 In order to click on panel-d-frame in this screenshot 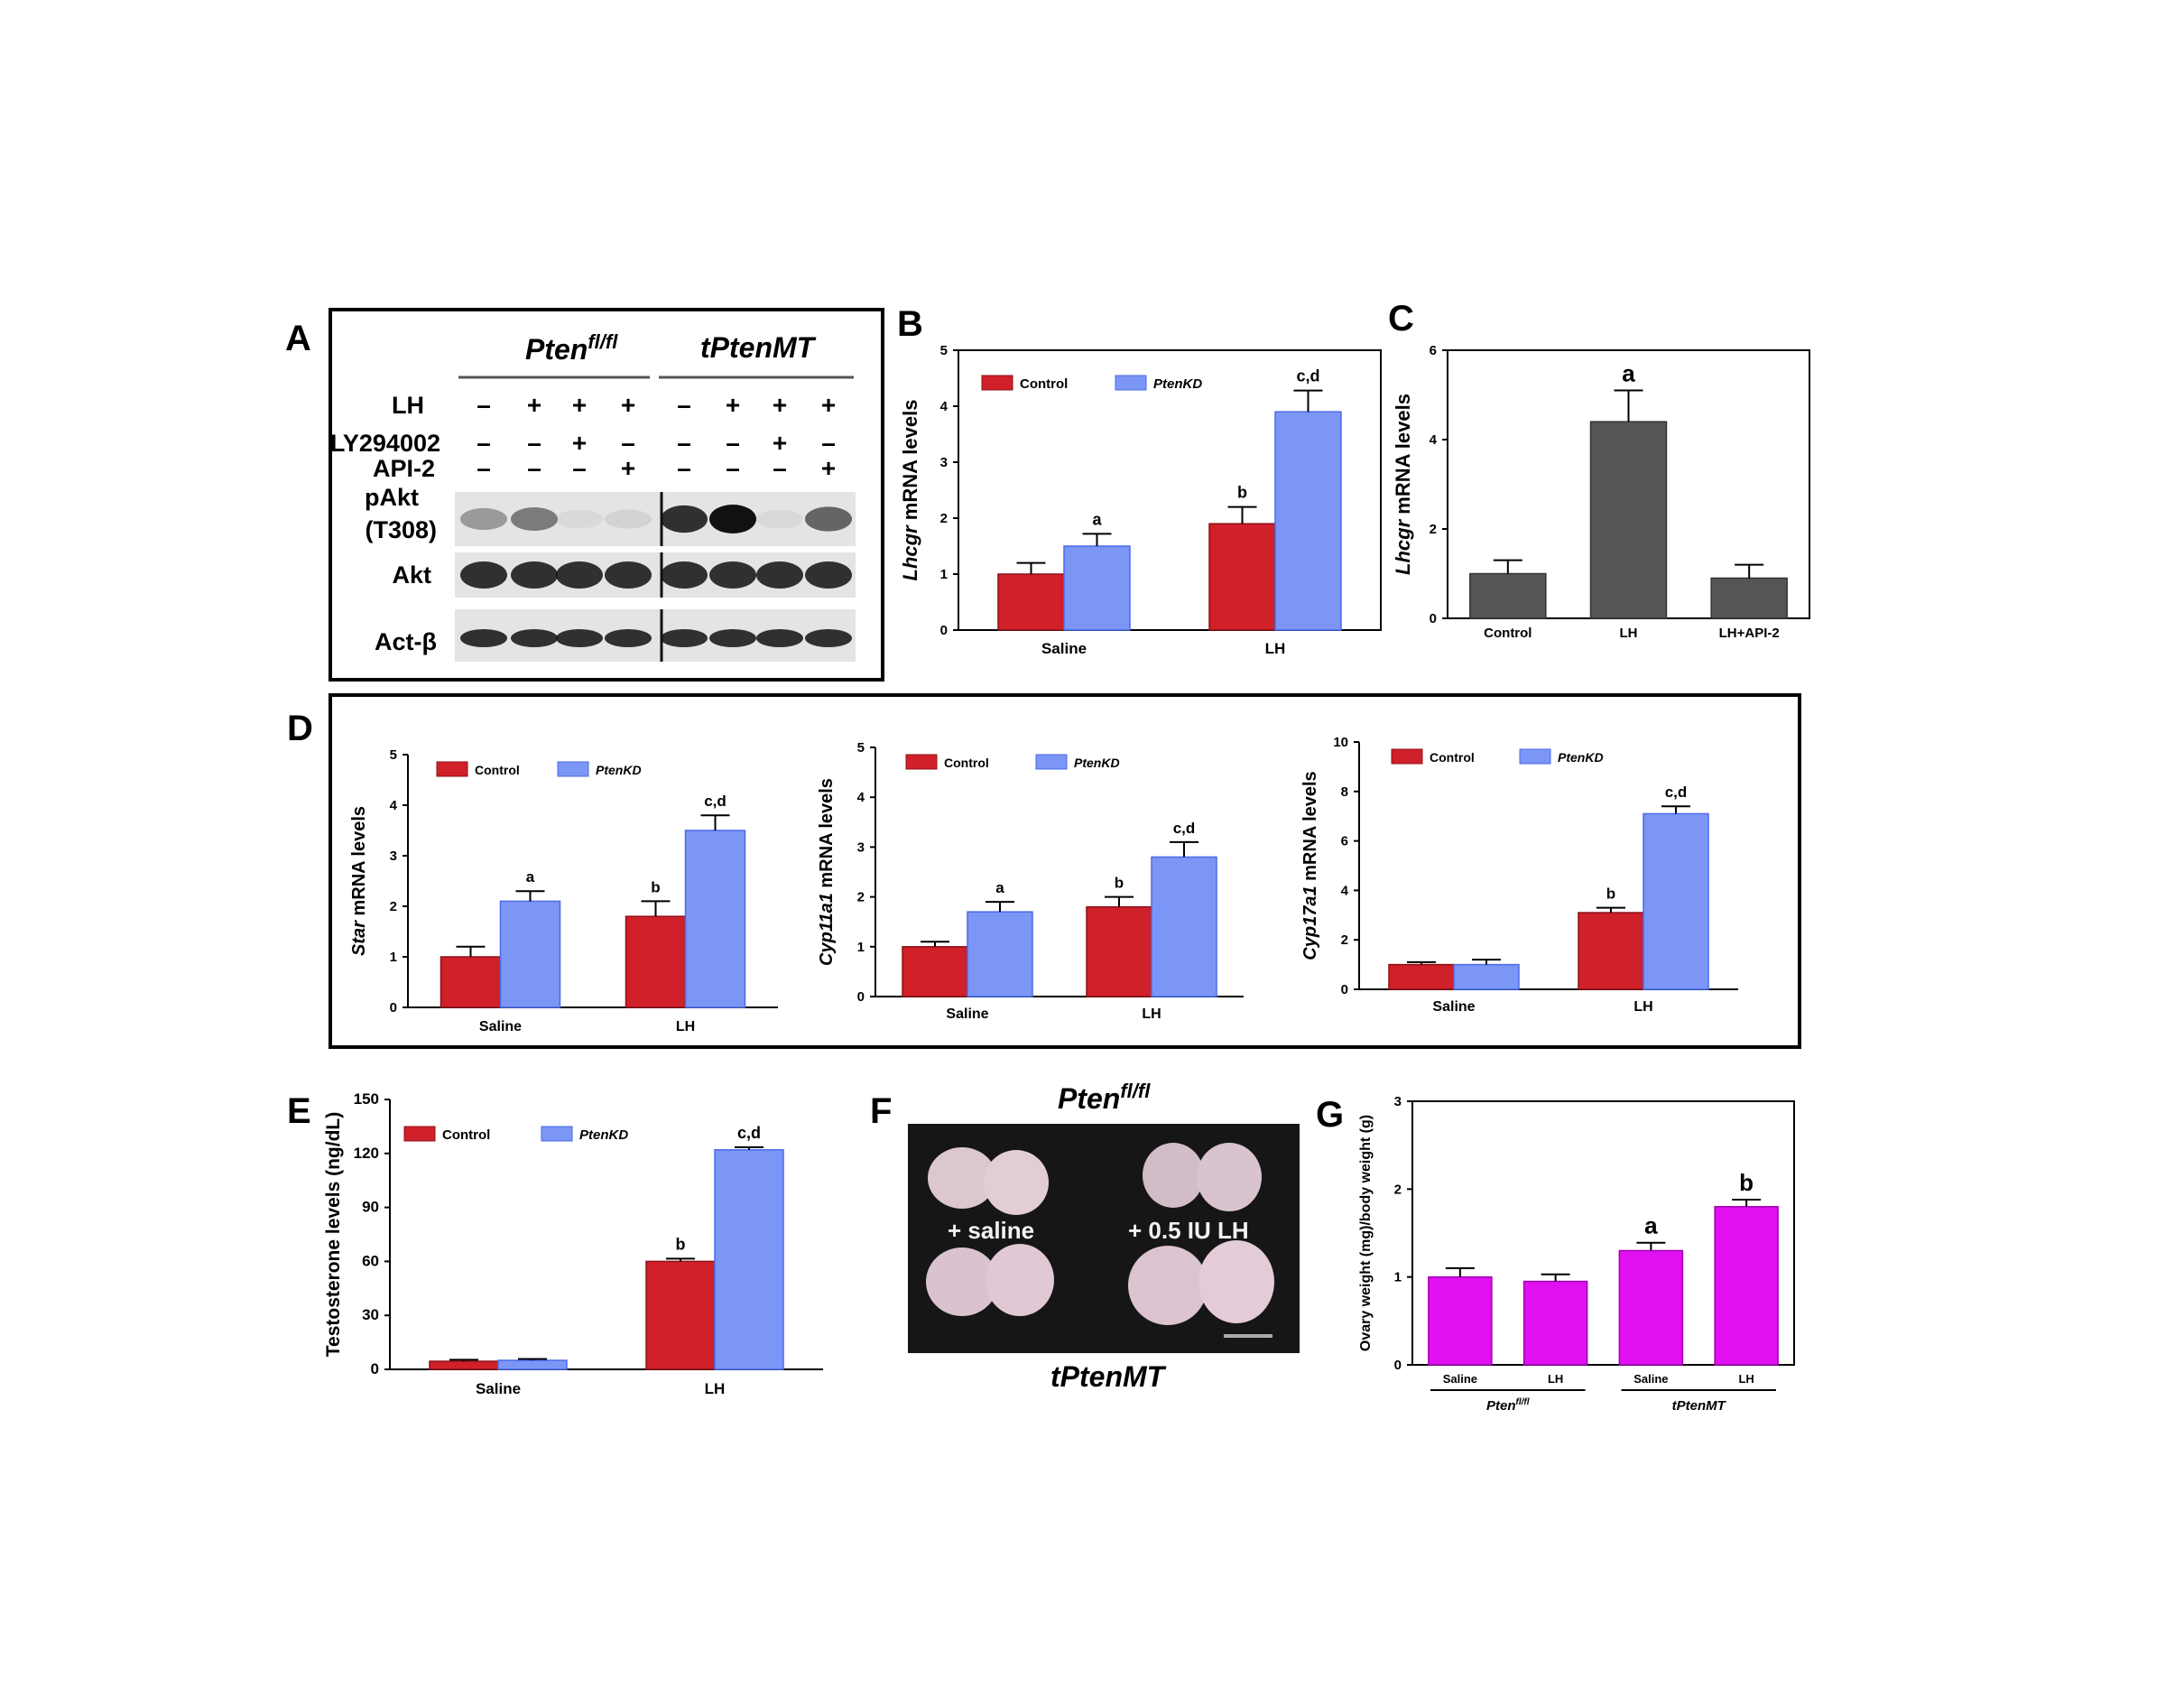, I will do `click(1065, 871)`.